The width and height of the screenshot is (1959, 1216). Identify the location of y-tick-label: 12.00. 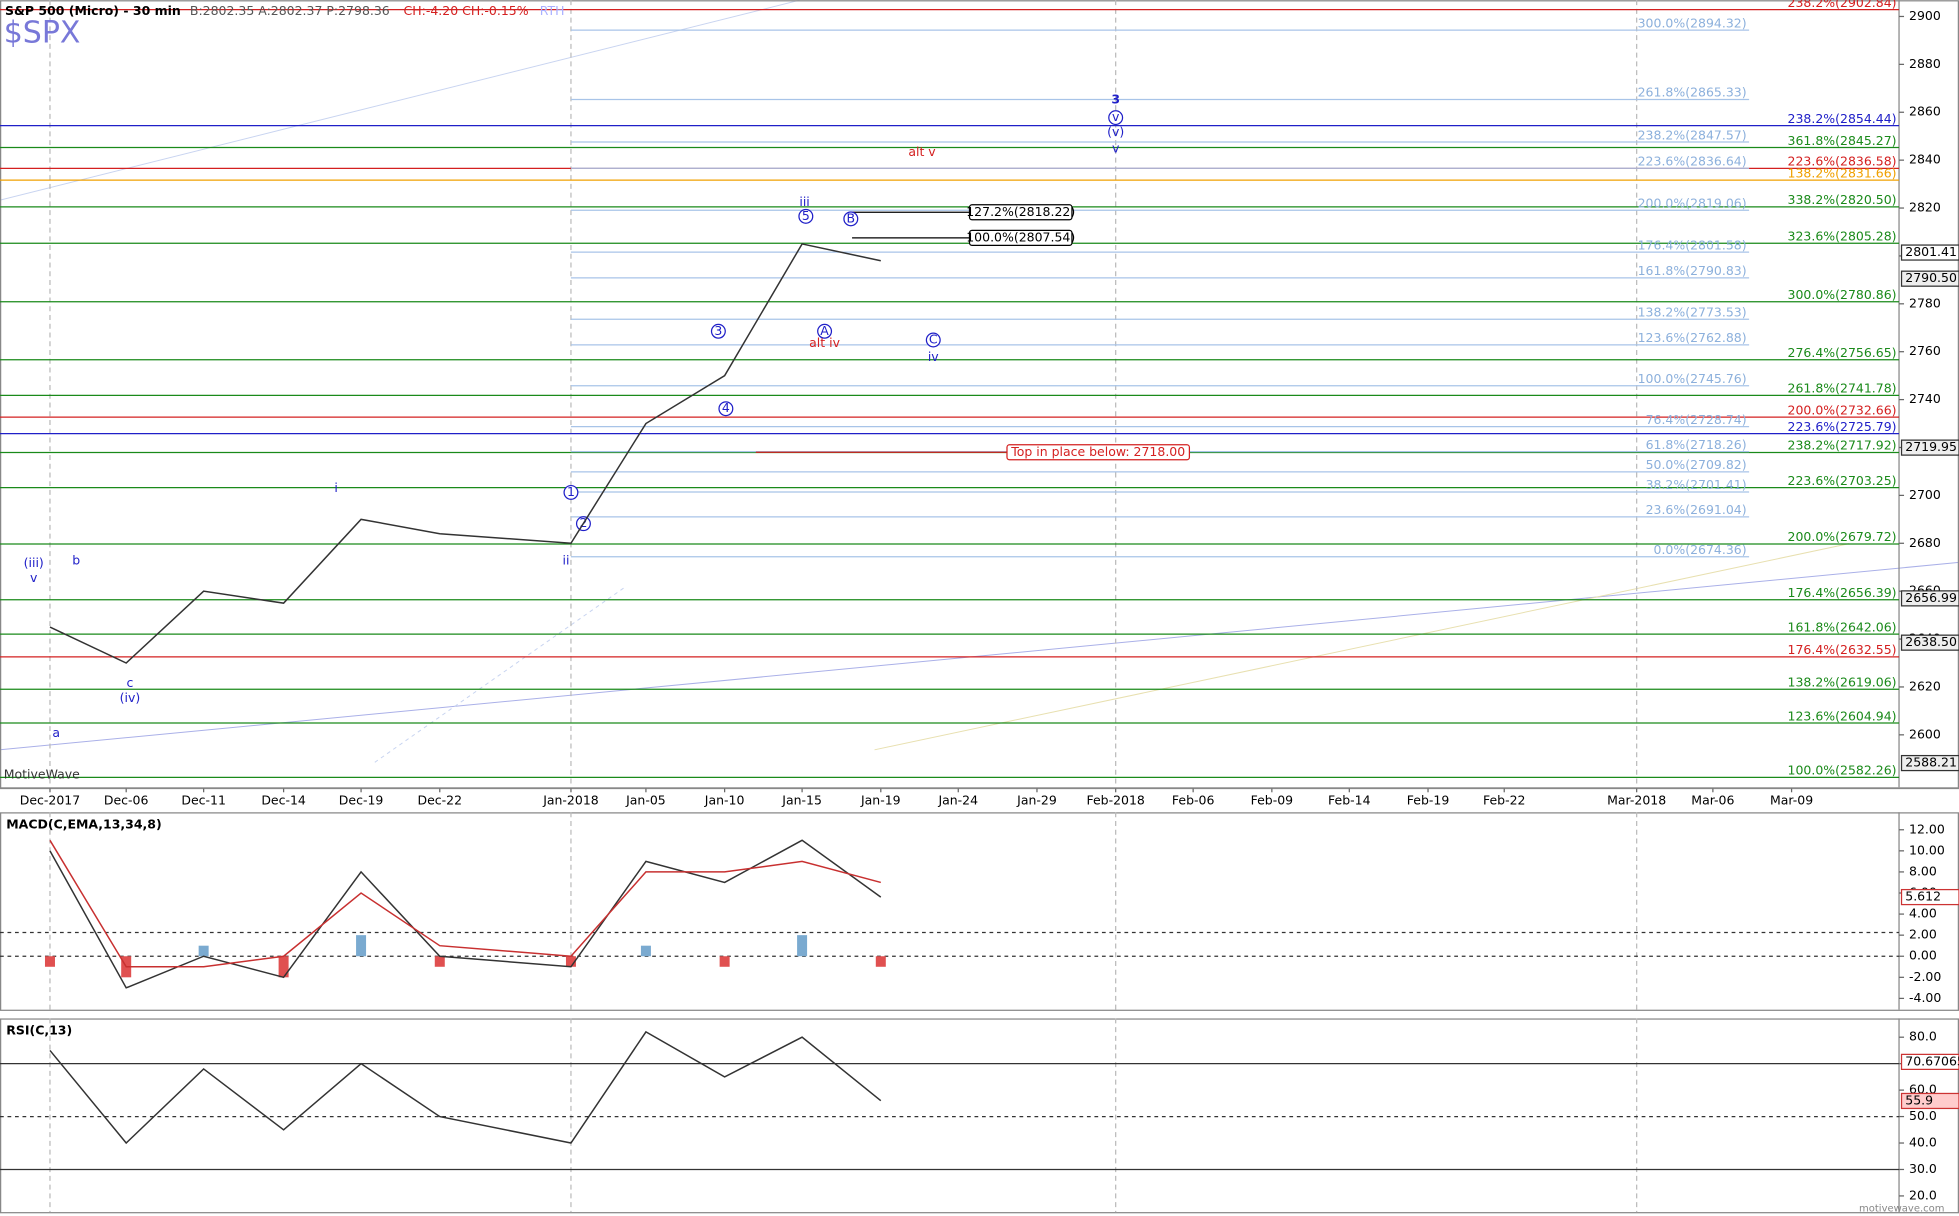
(1927, 828).